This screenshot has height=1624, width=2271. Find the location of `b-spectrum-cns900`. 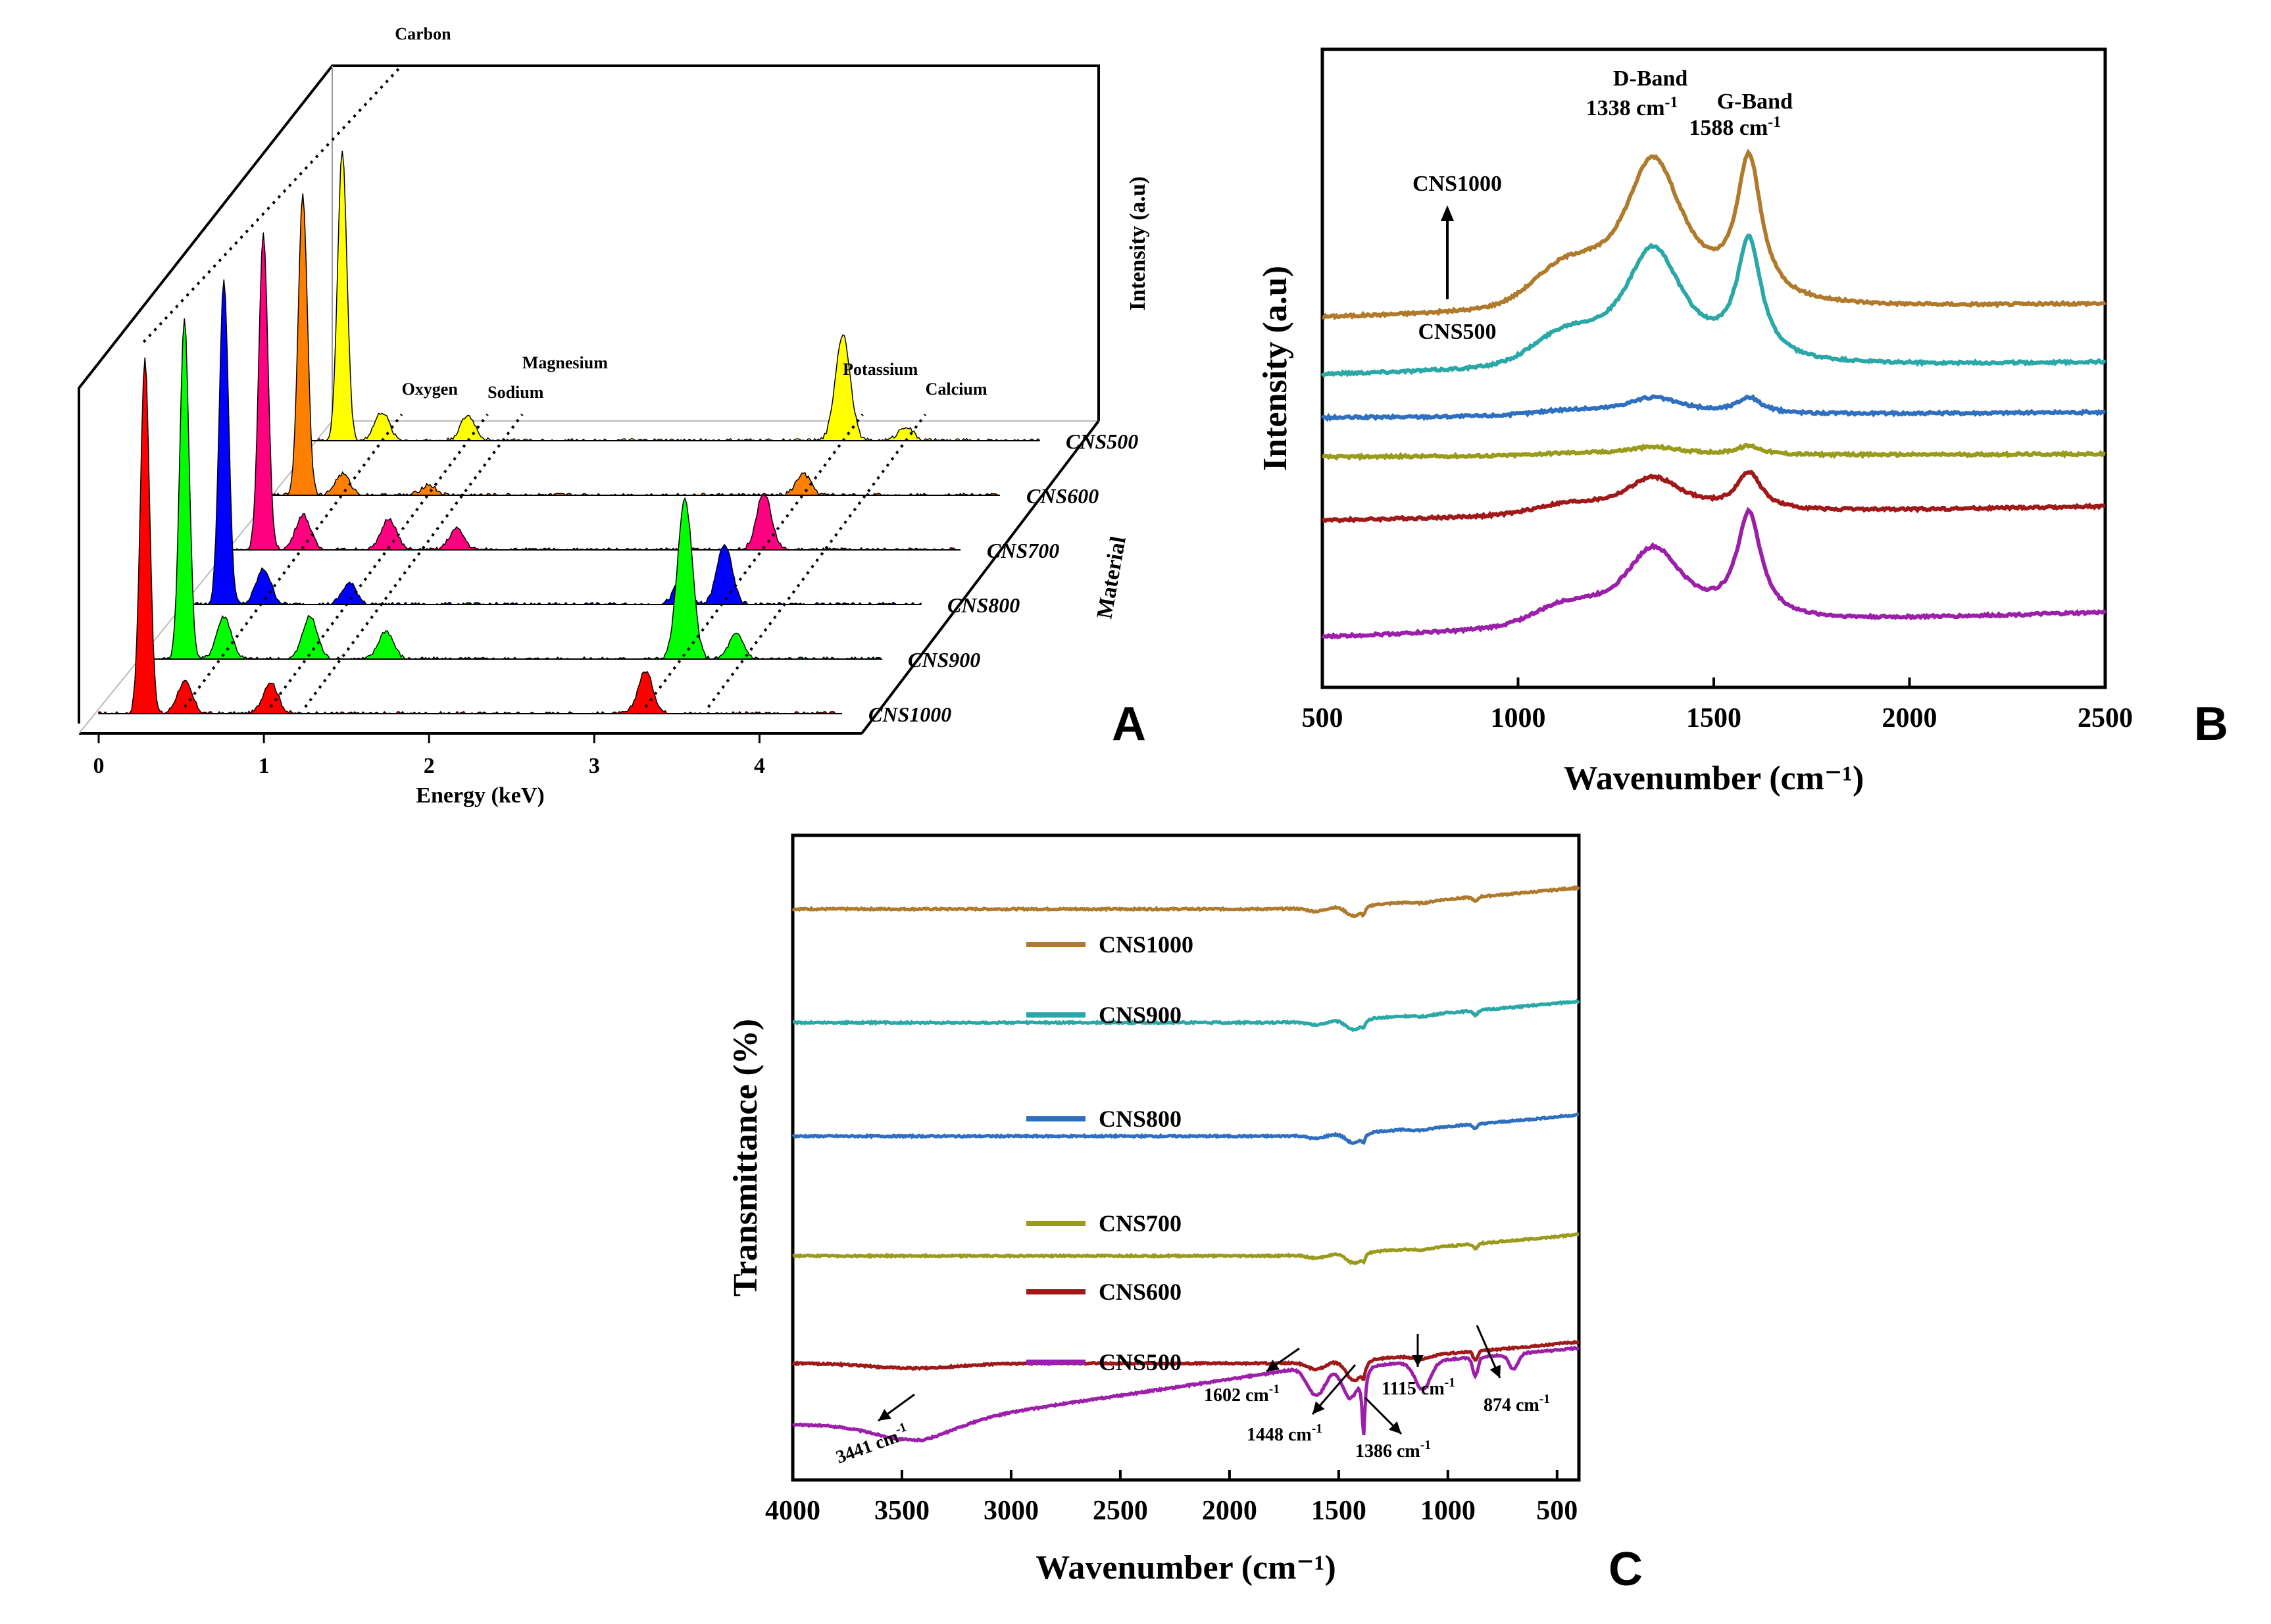

b-spectrum-cns900 is located at coordinates (1713, 306).